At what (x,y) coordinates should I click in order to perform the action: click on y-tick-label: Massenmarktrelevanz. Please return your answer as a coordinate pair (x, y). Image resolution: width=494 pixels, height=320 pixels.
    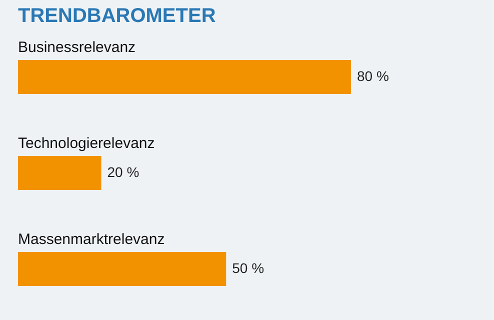
    Looking at the image, I should click on (91, 239).